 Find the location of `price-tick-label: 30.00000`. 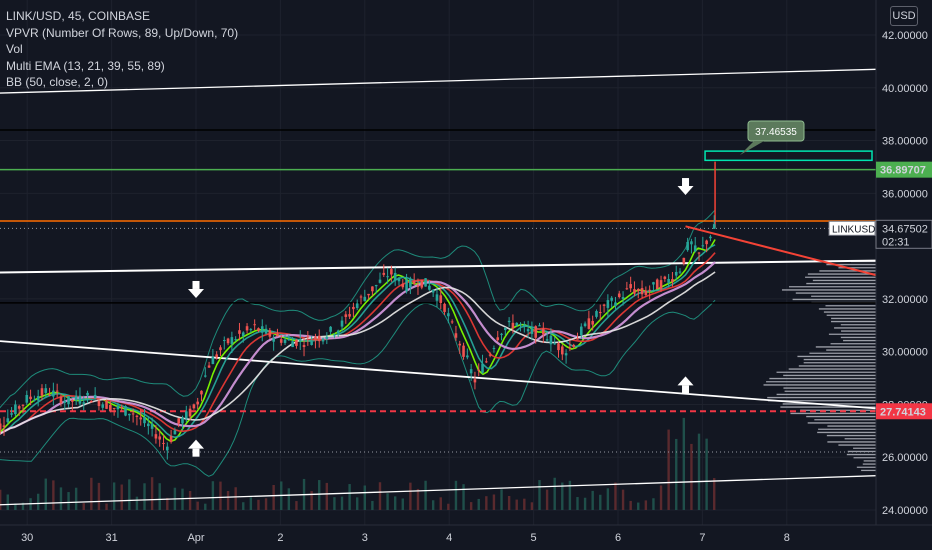

price-tick-label: 30.00000 is located at coordinates (905, 353).